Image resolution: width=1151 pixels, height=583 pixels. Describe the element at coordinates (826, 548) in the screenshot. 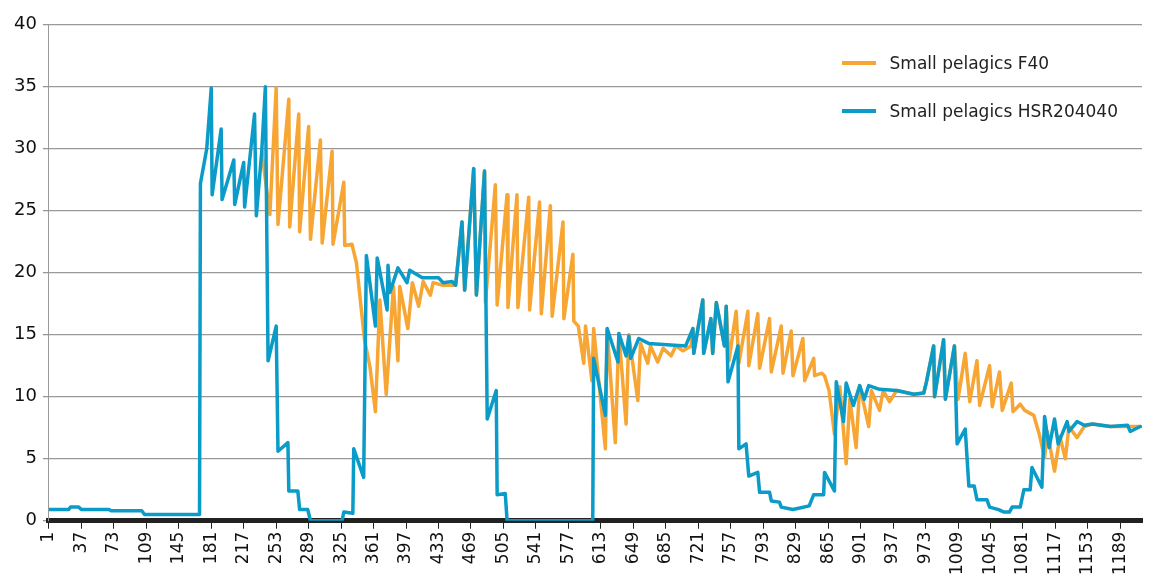

I see `x-tick-label: 865` at that location.